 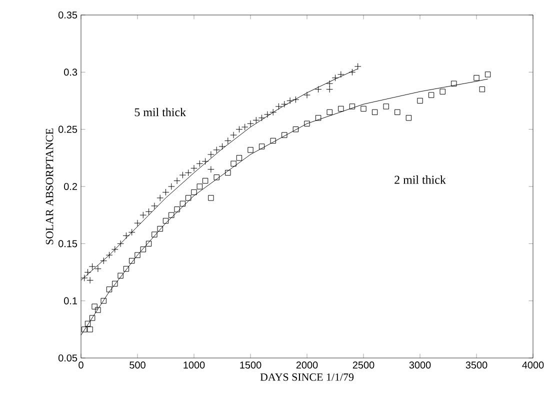 What do you see at coordinates (363, 365) in the screenshot?
I see `x-tick-label: 2500` at bounding box center [363, 365].